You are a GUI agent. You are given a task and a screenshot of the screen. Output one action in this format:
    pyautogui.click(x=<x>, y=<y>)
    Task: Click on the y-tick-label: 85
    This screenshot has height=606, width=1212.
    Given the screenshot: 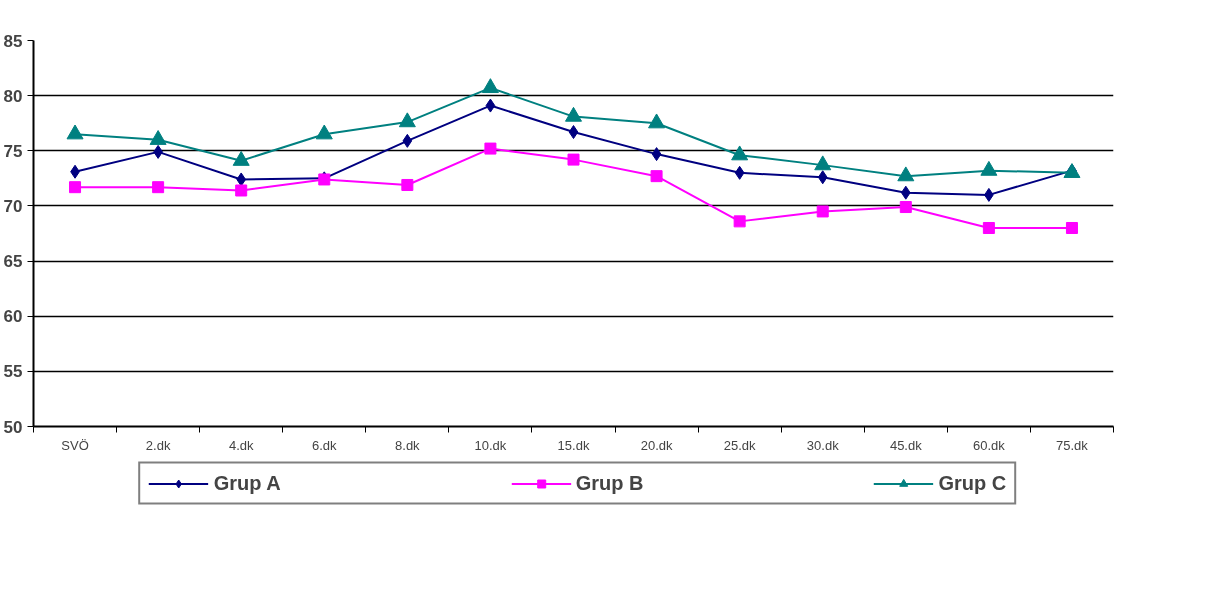 What is the action you would take?
    pyautogui.click(x=13, y=41)
    